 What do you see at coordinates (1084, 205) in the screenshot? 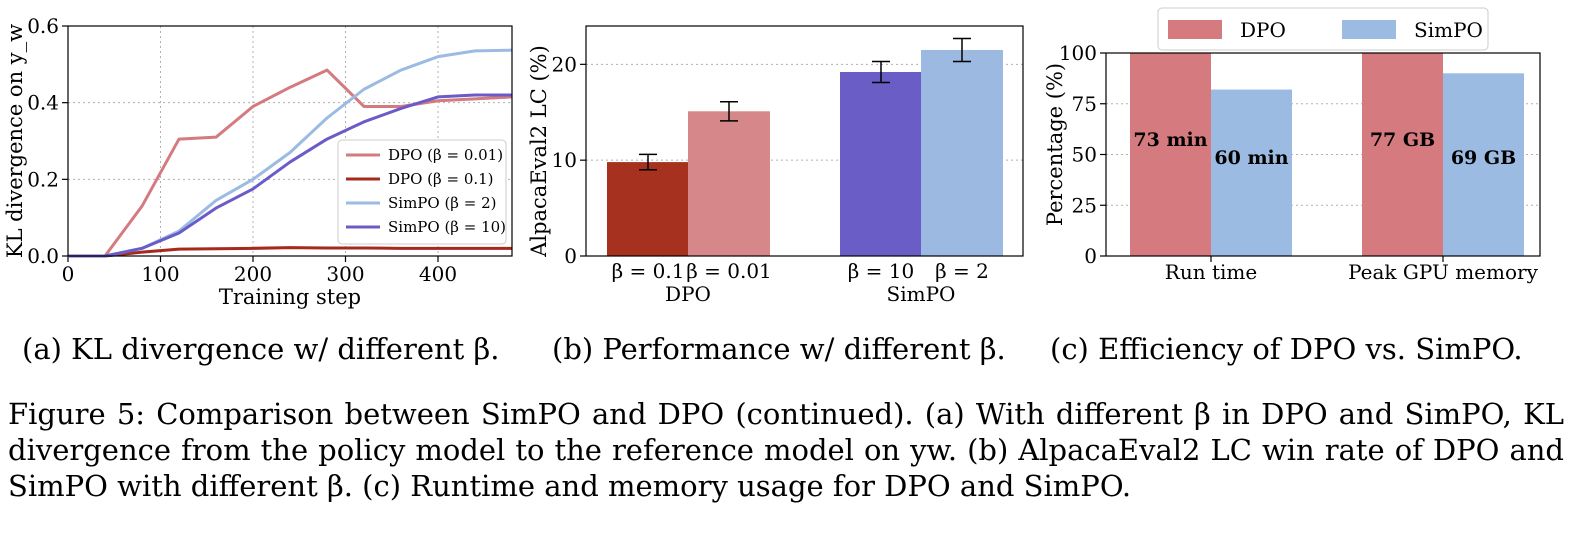
I see `y-tick-label: 25` at bounding box center [1084, 205].